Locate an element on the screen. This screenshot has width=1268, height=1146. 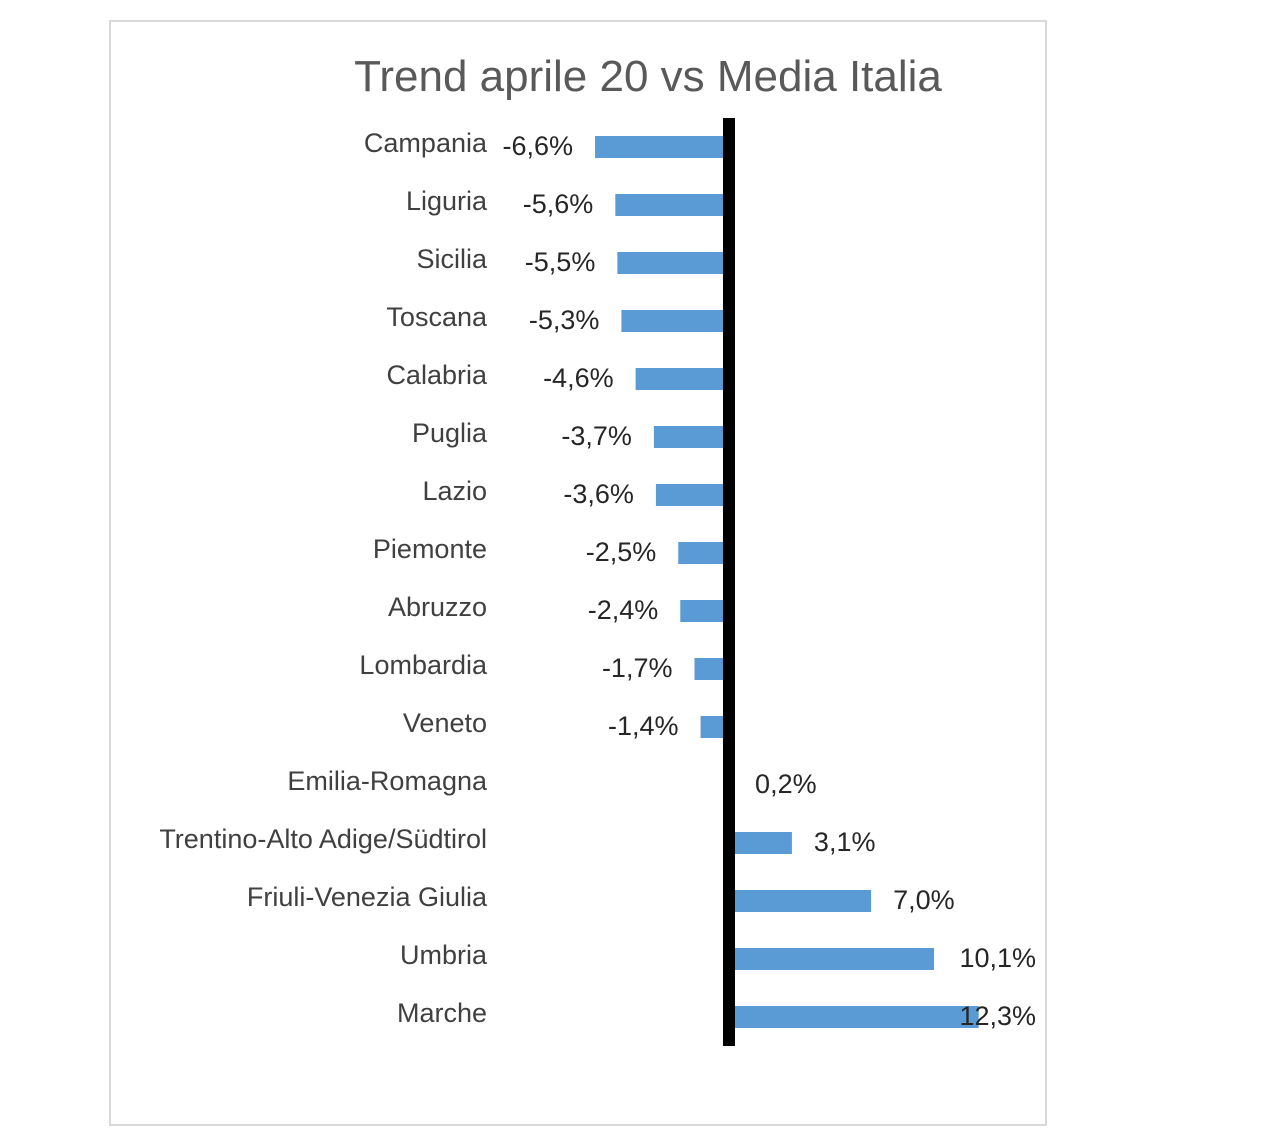
bar-trentino-alto-adige-s-dtirol is located at coordinates (760, 843).